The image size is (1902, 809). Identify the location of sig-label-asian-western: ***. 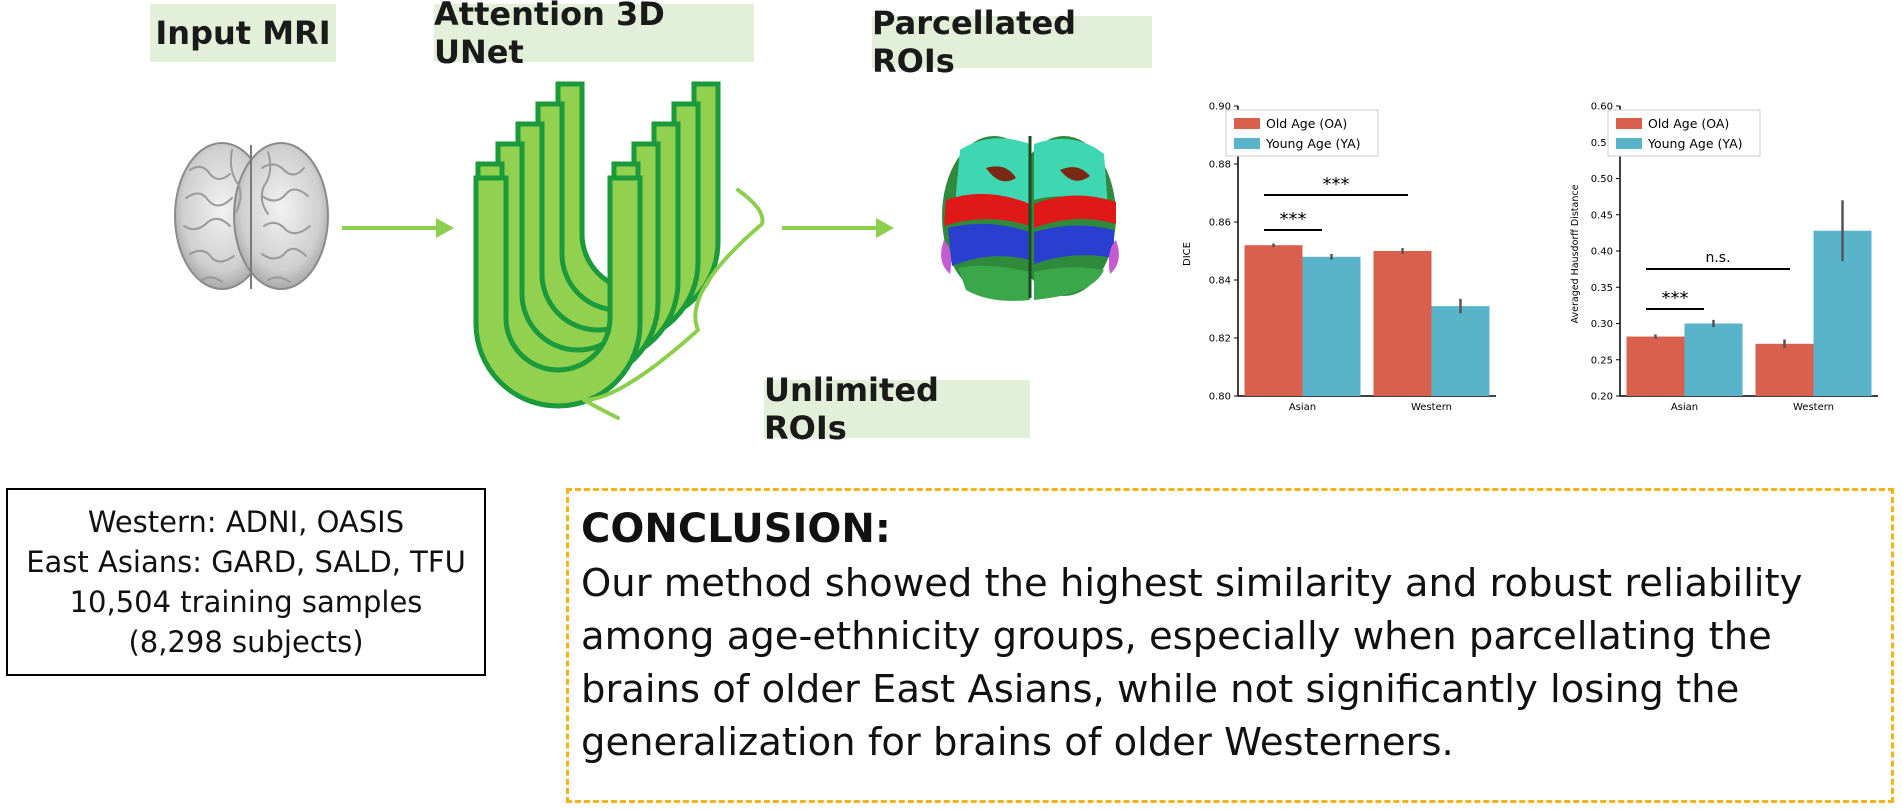
(1336, 184).